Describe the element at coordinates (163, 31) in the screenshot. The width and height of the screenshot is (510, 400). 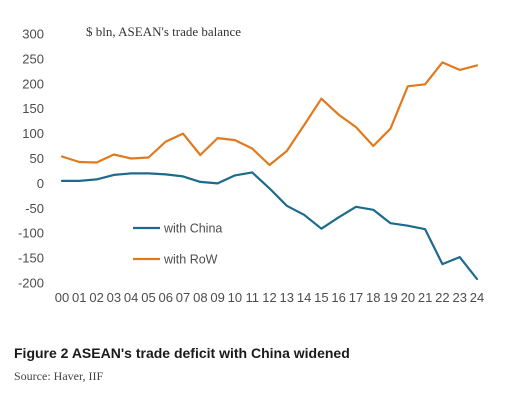
I see `y-axis-label: $ bln, ASEAN's trade balance` at that location.